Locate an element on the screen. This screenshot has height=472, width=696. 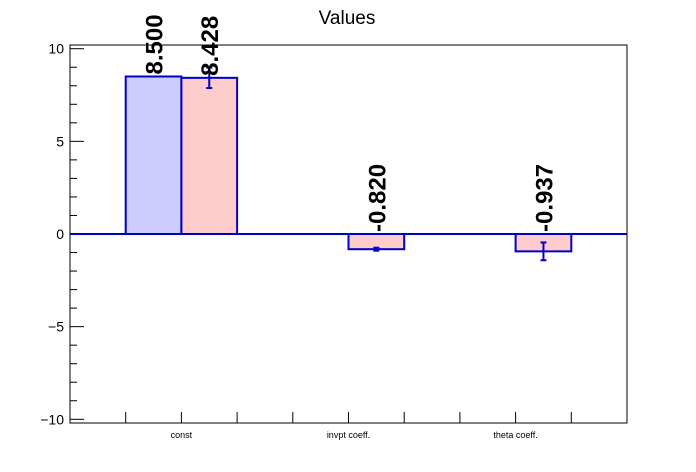
data-label: -0.937 is located at coordinates (544, 198).